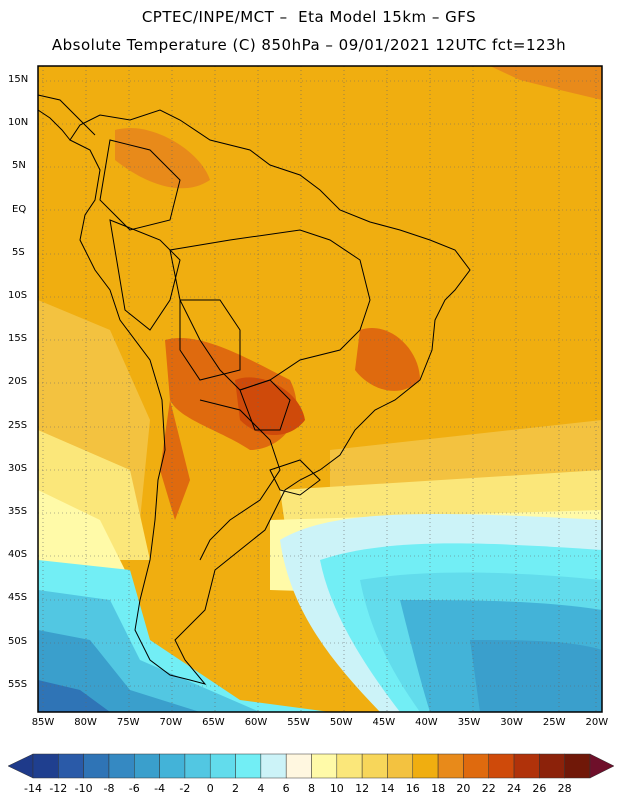 This screenshot has width=618, height=800. I want to click on colorbar-label: 28, so click(564, 788).